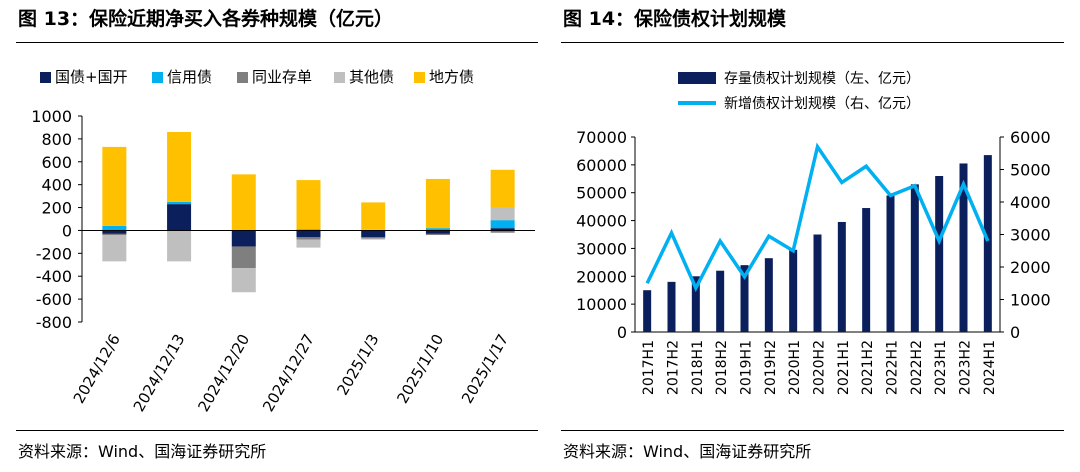 This screenshot has height=472, width=1080. I want to click on right-title-divider, so click(812, 42).